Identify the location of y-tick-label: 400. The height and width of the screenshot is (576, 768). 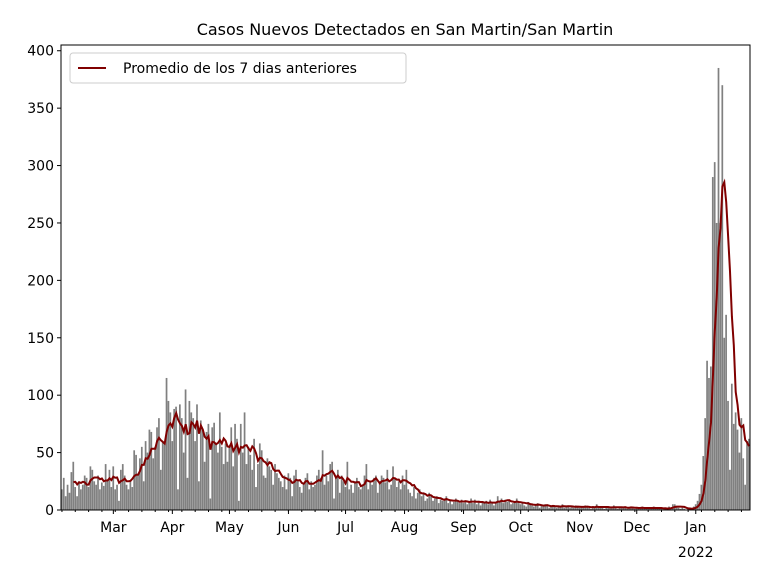
(40, 52).